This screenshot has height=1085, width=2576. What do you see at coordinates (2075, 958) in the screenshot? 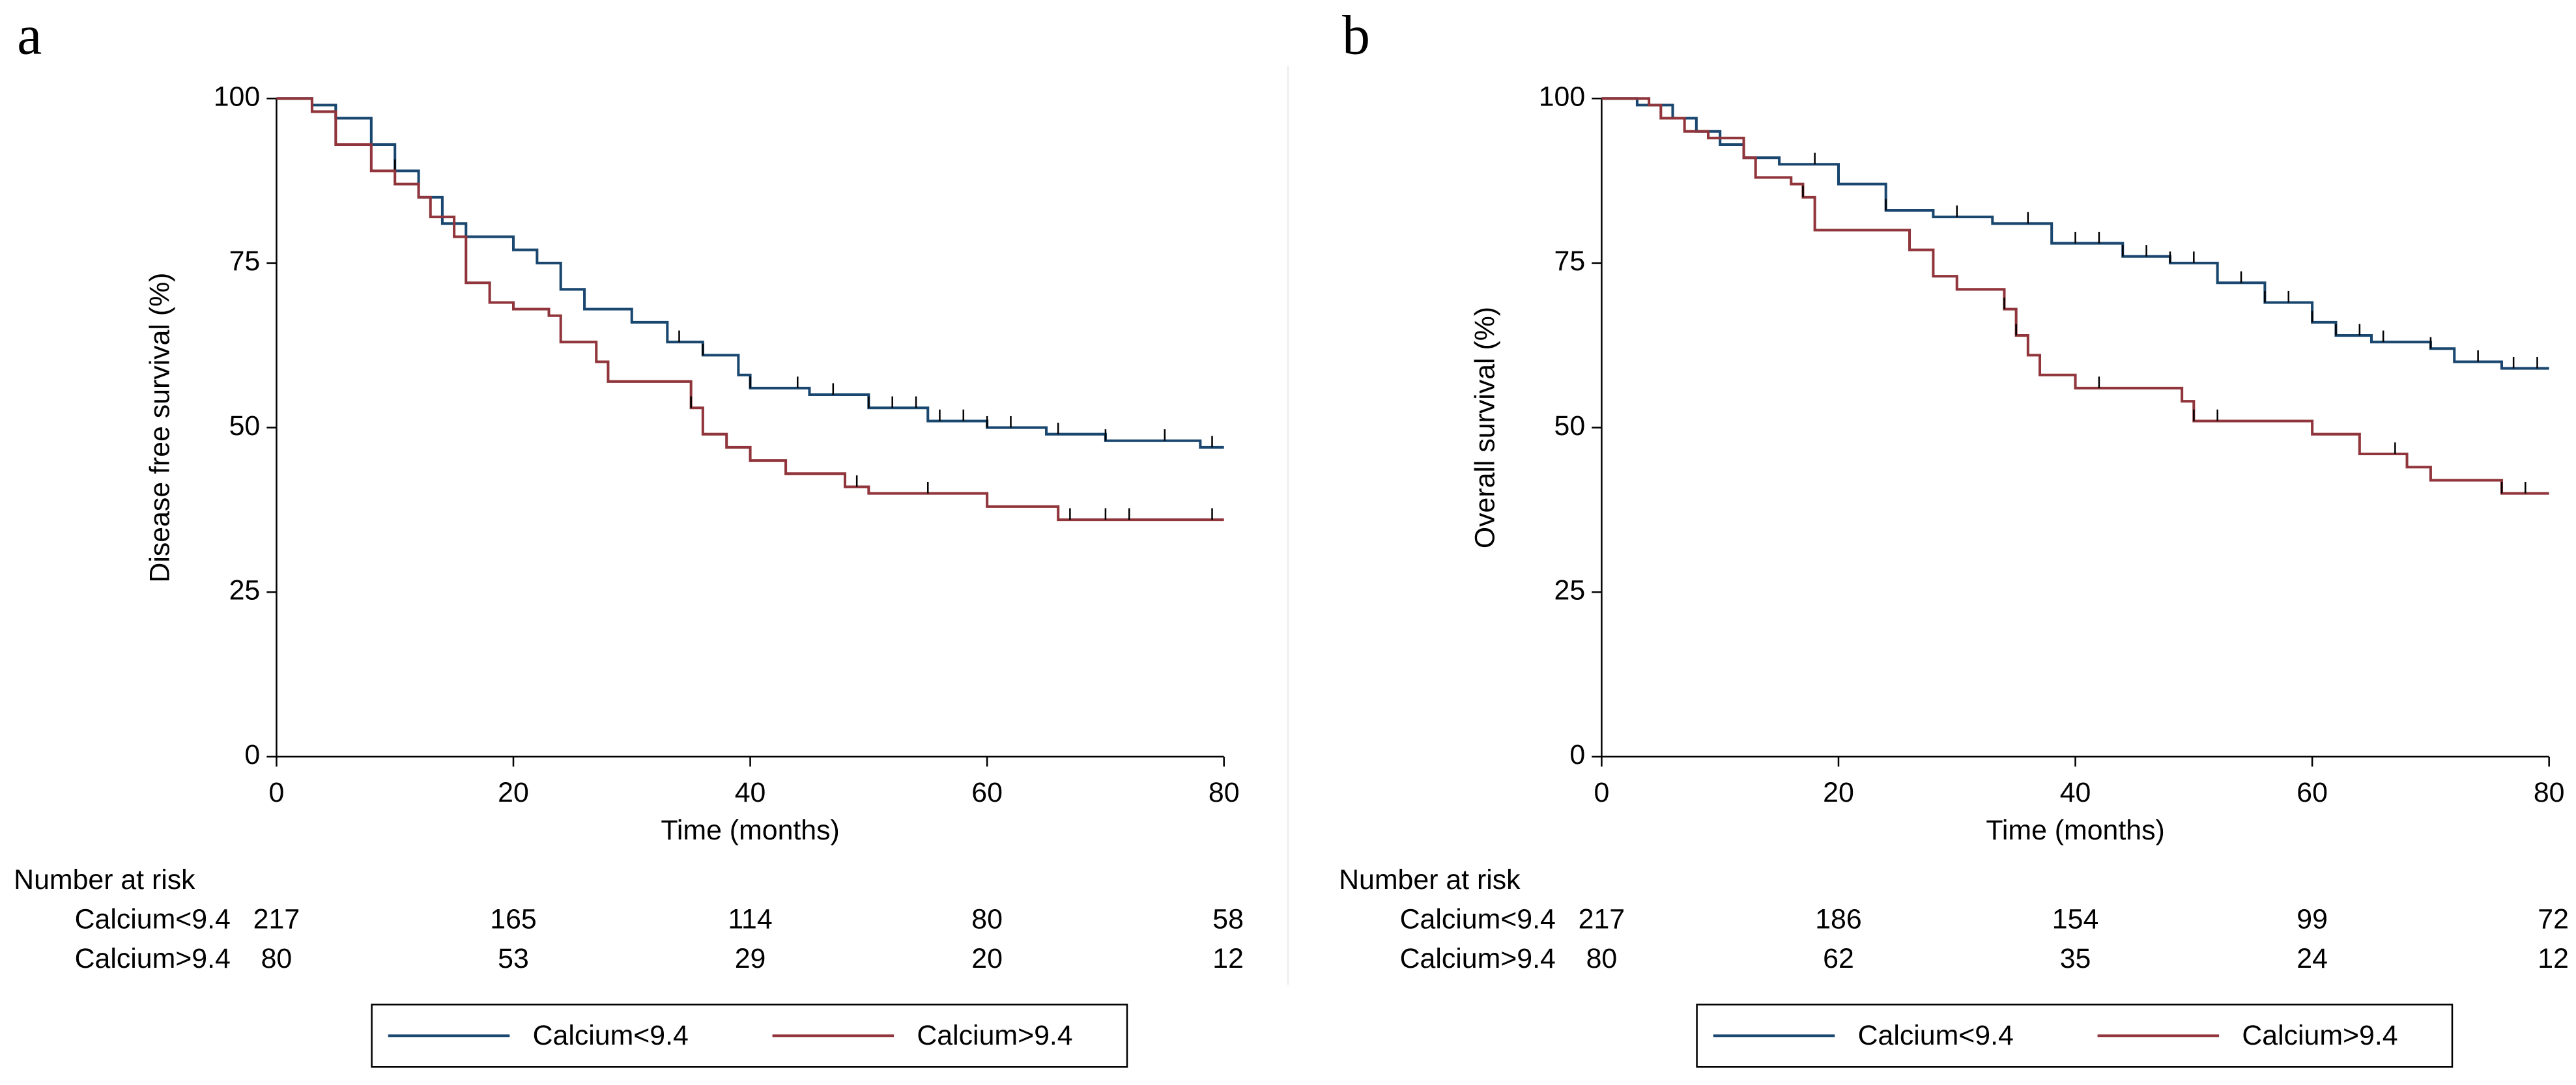
I see `risk-value: 35` at bounding box center [2075, 958].